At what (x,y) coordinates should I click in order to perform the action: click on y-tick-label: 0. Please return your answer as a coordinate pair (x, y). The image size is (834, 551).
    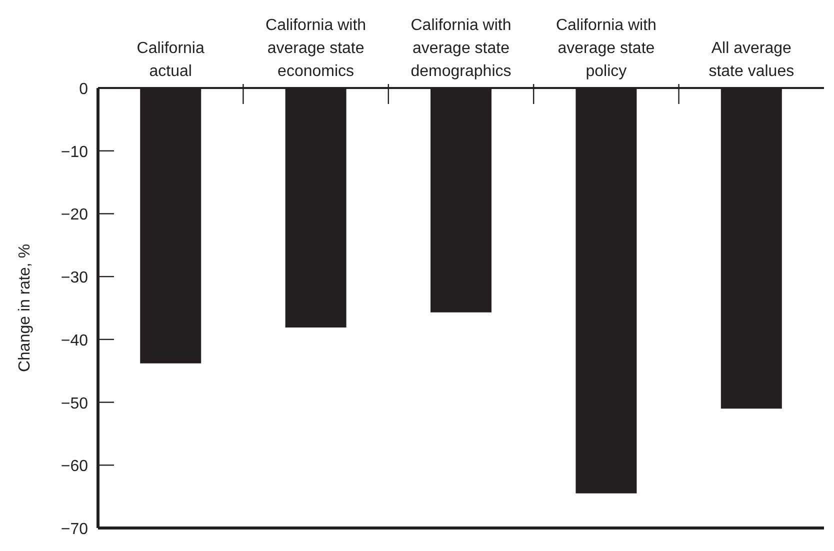
    Looking at the image, I should click on (83, 89).